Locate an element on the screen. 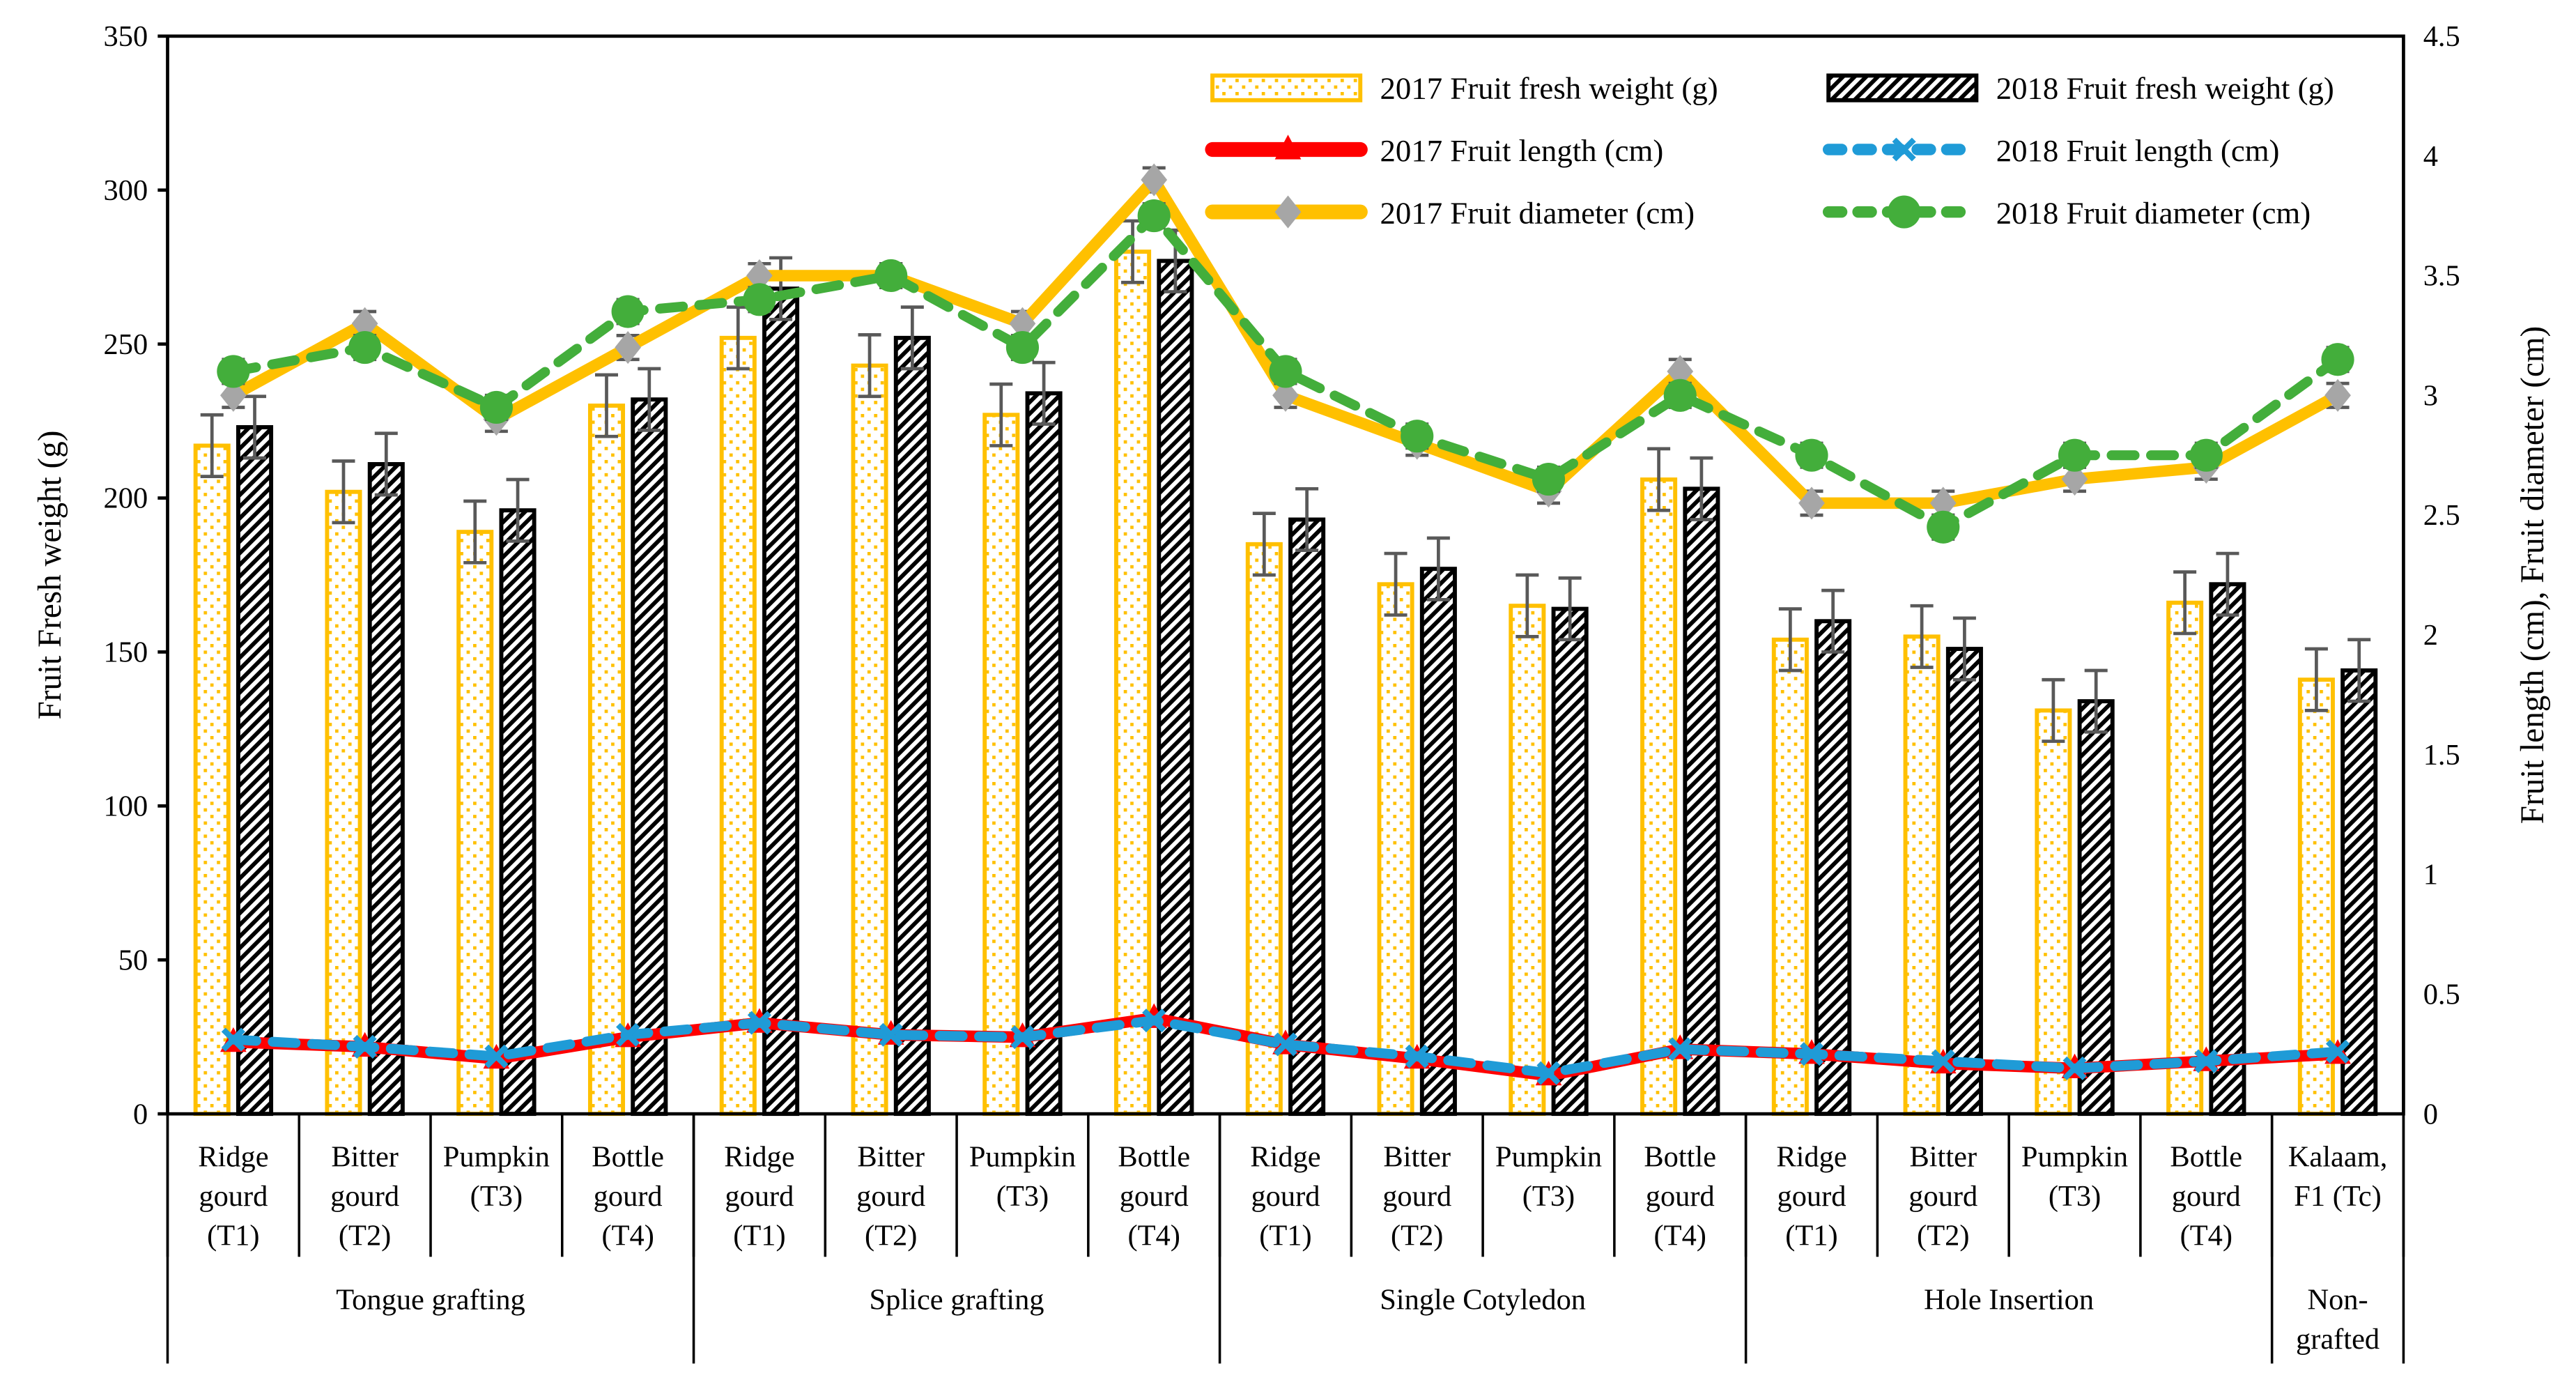  y-tick-label: 250 is located at coordinates (126, 344).